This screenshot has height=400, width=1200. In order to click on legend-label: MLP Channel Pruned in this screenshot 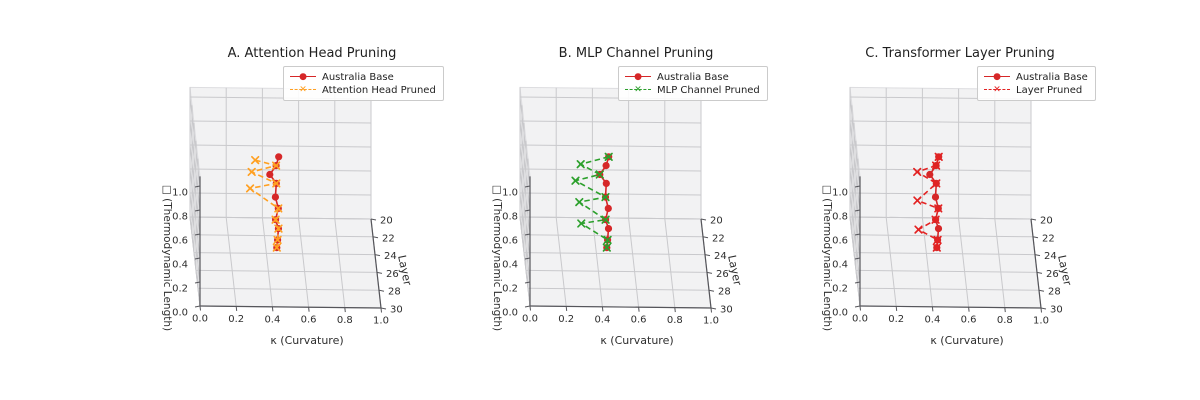, I will do `click(708, 90)`.